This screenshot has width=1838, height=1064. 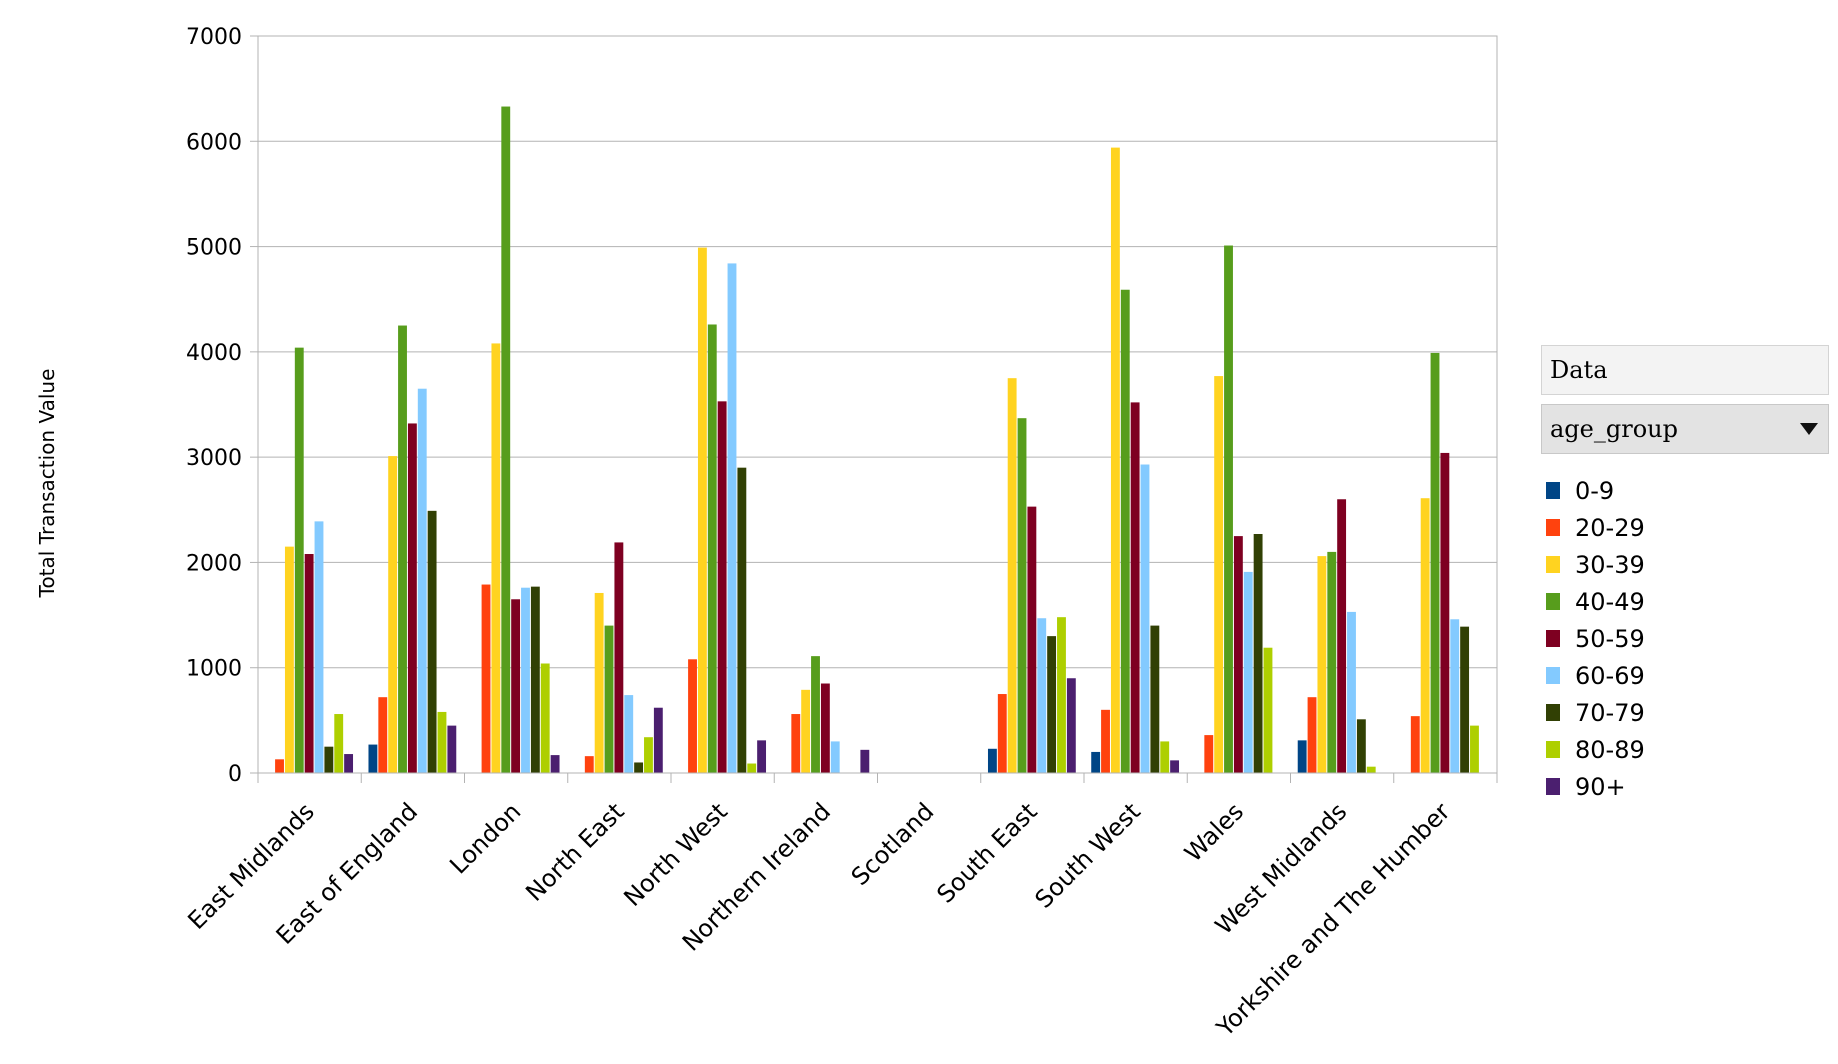 What do you see at coordinates (214, 406) in the screenshot?
I see `y-tick-labels: 0 1000 2000 3000 4000 5000 6000 7000` at bounding box center [214, 406].